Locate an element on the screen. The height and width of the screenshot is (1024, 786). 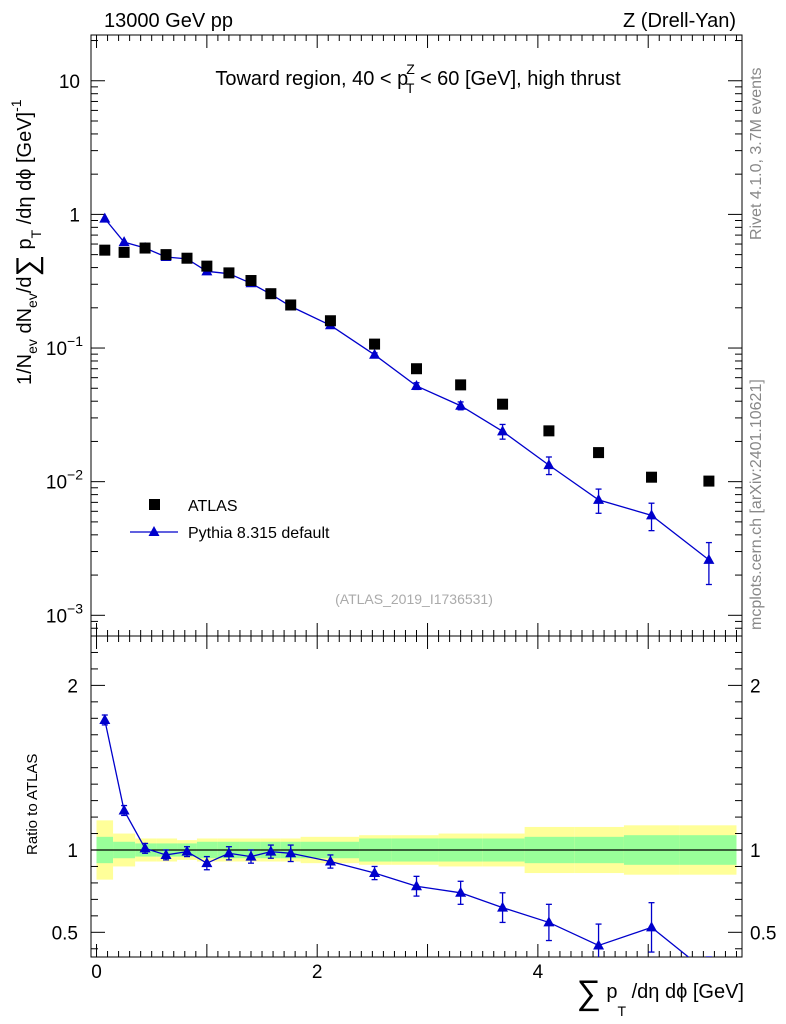
ratio-ytick-label-right: 2 is located at coordinates (755, 686).